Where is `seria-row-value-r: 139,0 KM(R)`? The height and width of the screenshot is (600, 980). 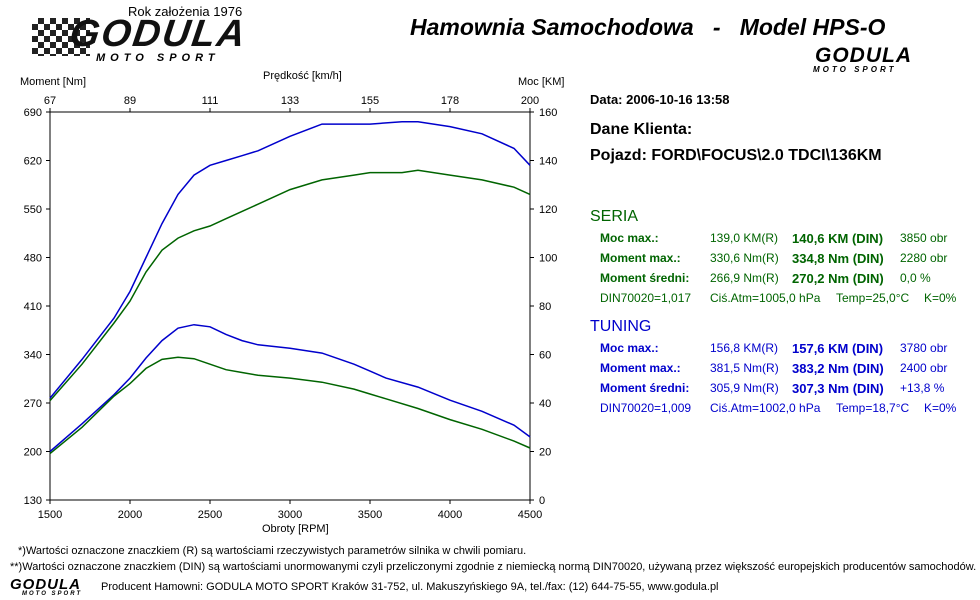 seria-row-value-r: 139,0 KM(R) is located at coordinates (744, 238).